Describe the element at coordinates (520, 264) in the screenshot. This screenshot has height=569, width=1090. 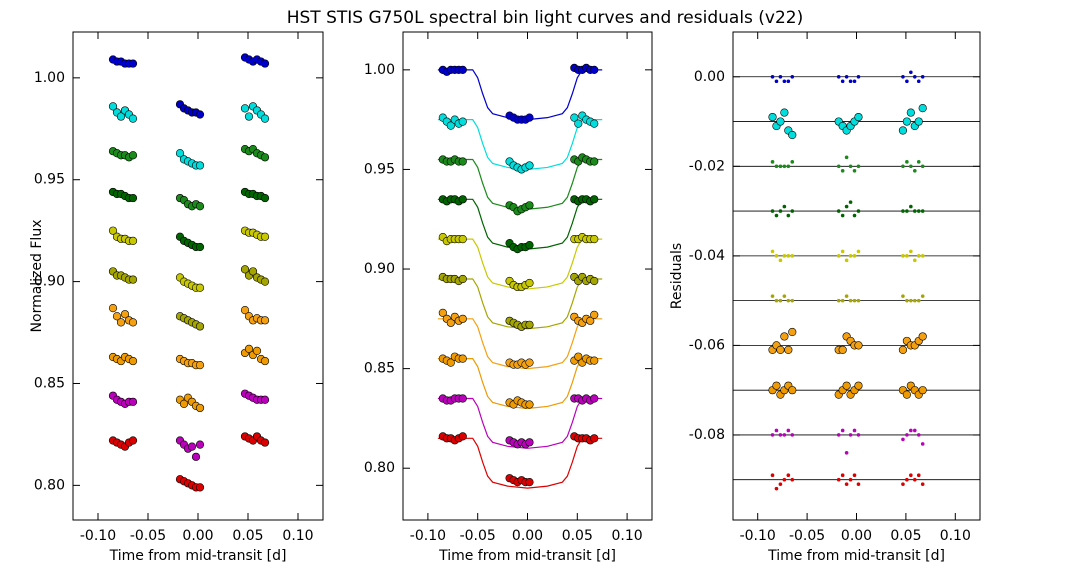
I see `model-line` at that location.